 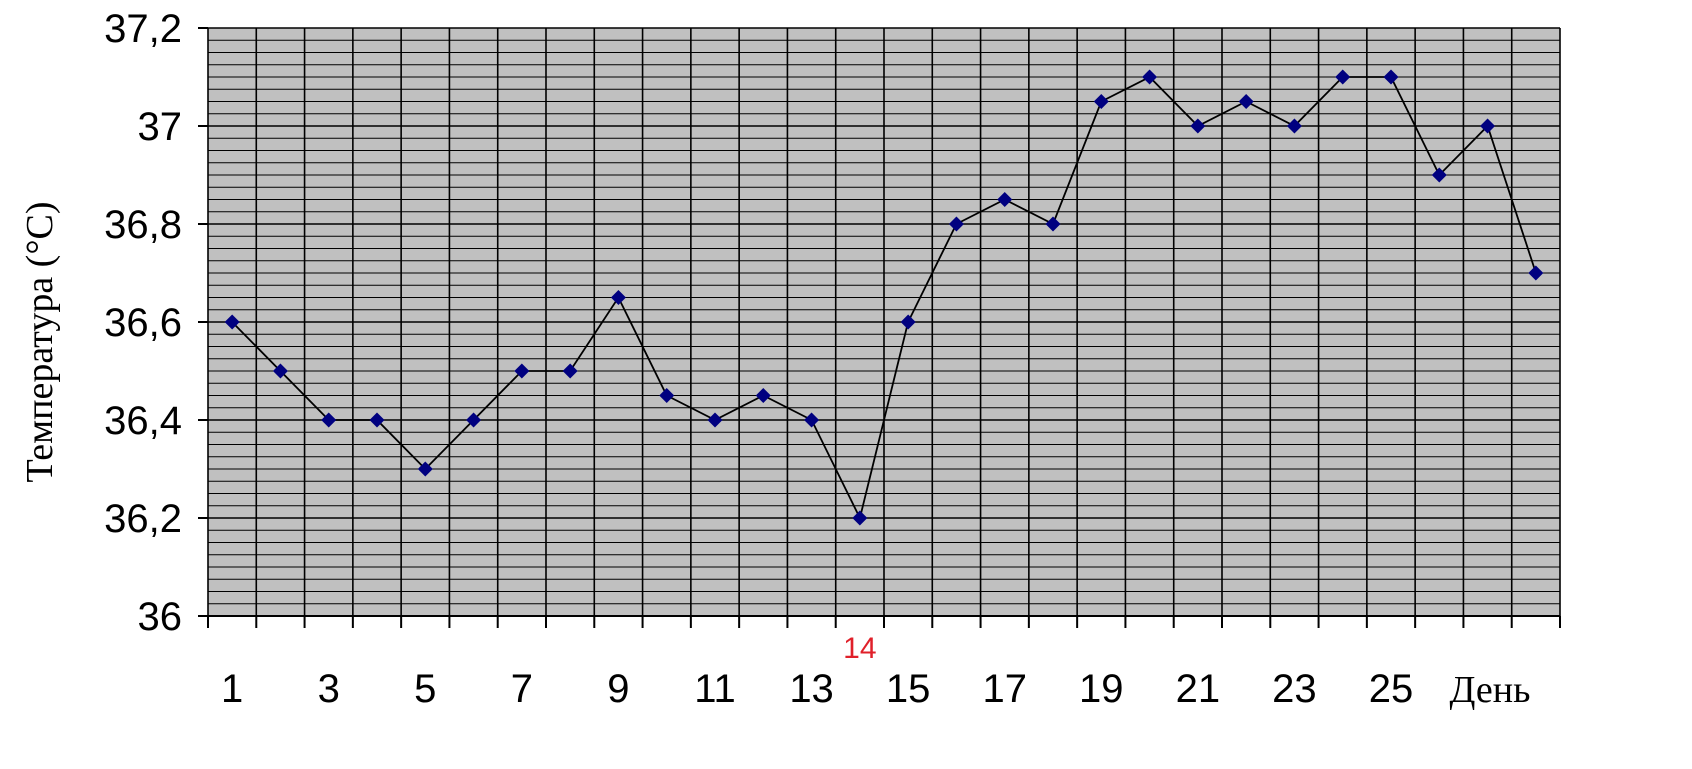 What do you see at coordinates (1294, 689) in the screenshot?
I see `x-tick-label: 23` at bounding box center [1294, 689].